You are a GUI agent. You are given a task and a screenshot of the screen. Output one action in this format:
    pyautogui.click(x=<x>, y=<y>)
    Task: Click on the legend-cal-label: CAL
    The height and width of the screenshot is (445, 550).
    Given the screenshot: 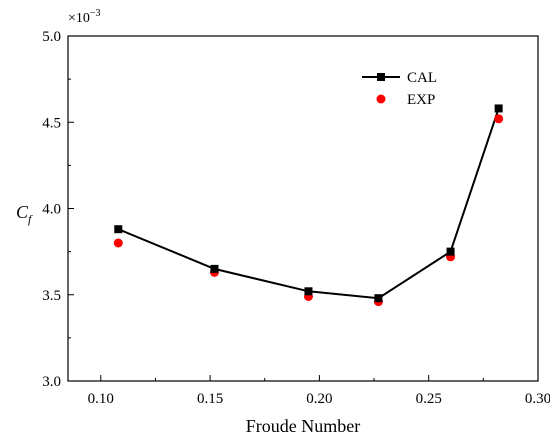 What is the action you would take?
    pyautogui.click(x=422, y=78)
    